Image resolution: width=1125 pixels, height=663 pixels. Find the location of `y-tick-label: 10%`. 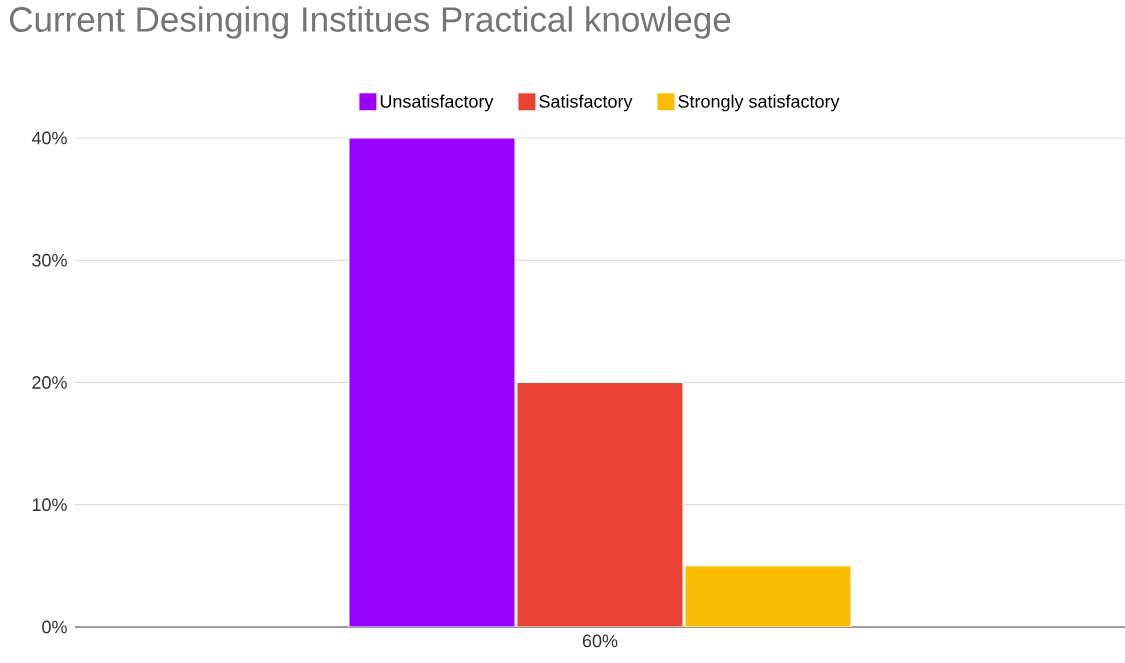

y-tick-label: 10% is located at coordinates (49, 505).